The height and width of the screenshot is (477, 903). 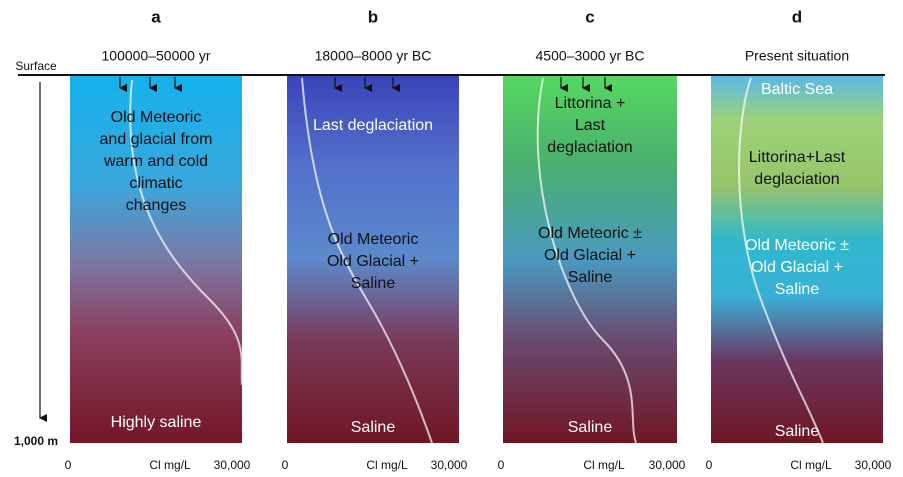 What do you see at coordinates (797, 89) in the screenshot?
I see `zone-label: Baltic Sea` at bounding box center [797, 89].